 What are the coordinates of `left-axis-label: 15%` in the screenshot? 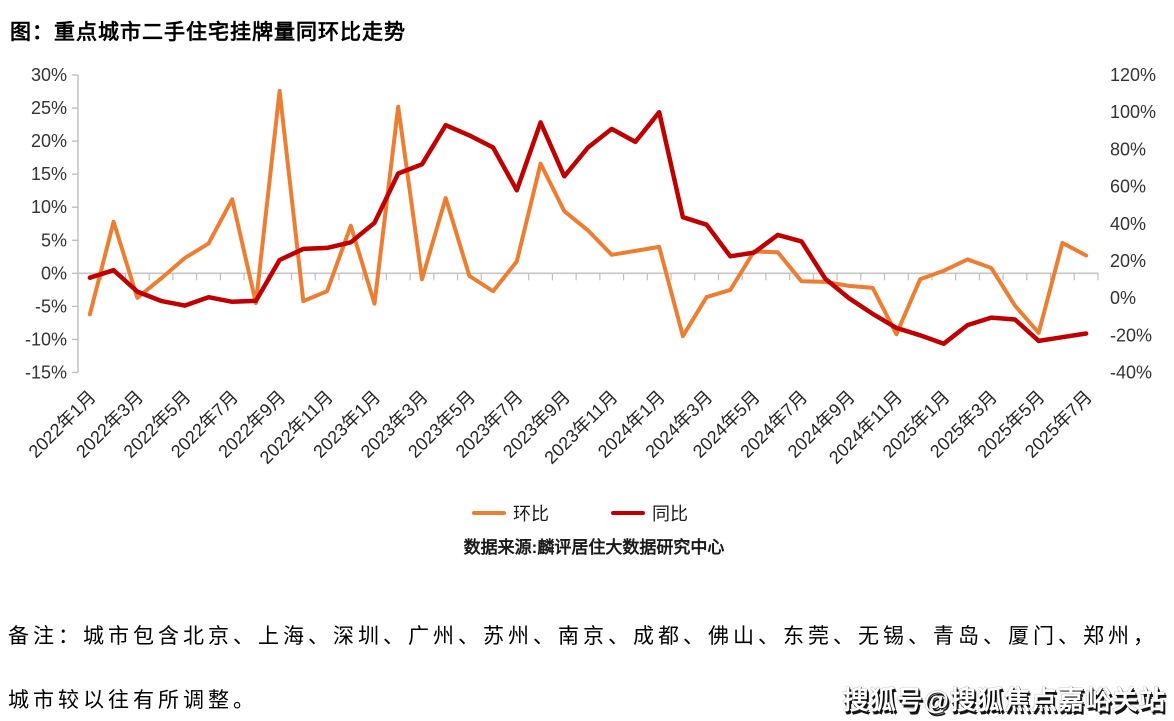 It's located at (49, 174).